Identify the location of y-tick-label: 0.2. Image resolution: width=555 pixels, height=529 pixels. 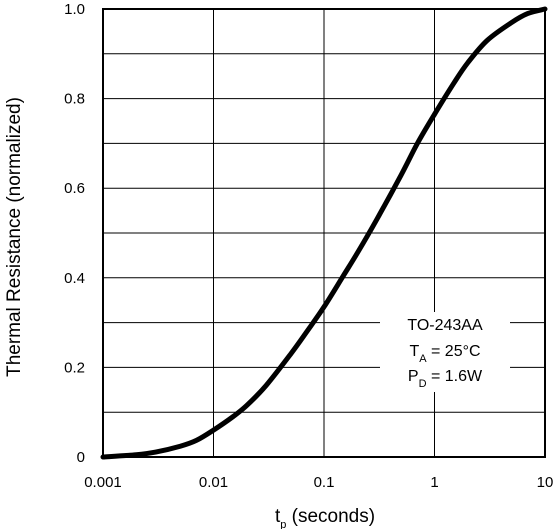
(74, 367).